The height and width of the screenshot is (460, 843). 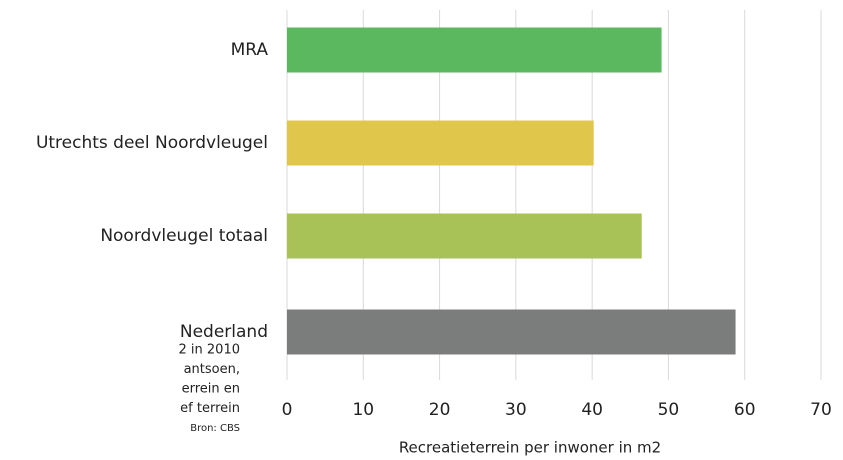 What do you see at coordinates (211, 389) in the screenshot?
I see `annotation: errein en` at bounding box center [211, 389].